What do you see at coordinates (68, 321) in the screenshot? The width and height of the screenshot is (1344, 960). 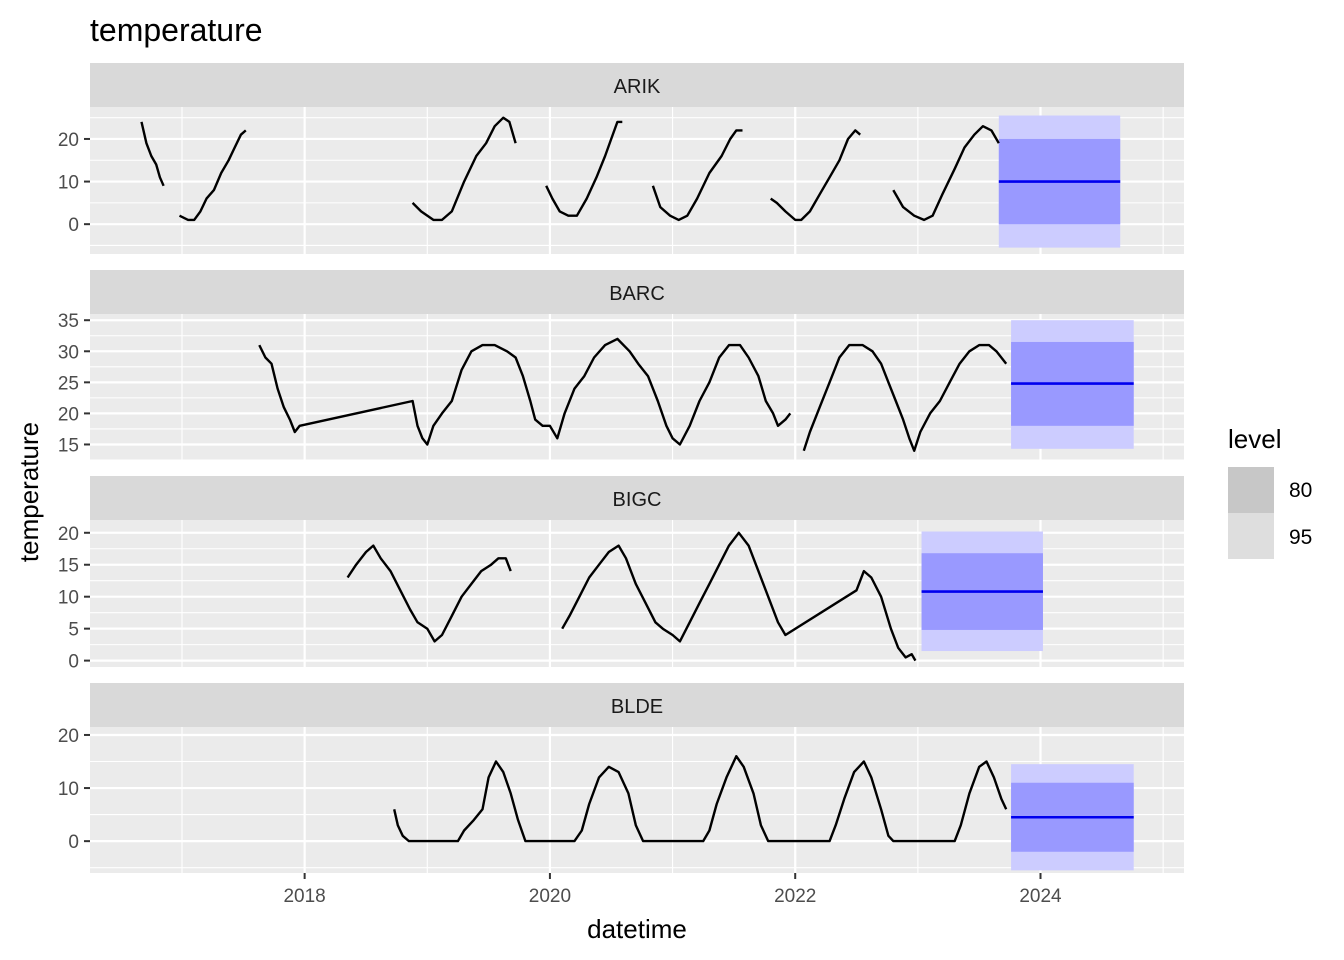 I see `y-tick-label: 35` at bounding box center [68, 321].